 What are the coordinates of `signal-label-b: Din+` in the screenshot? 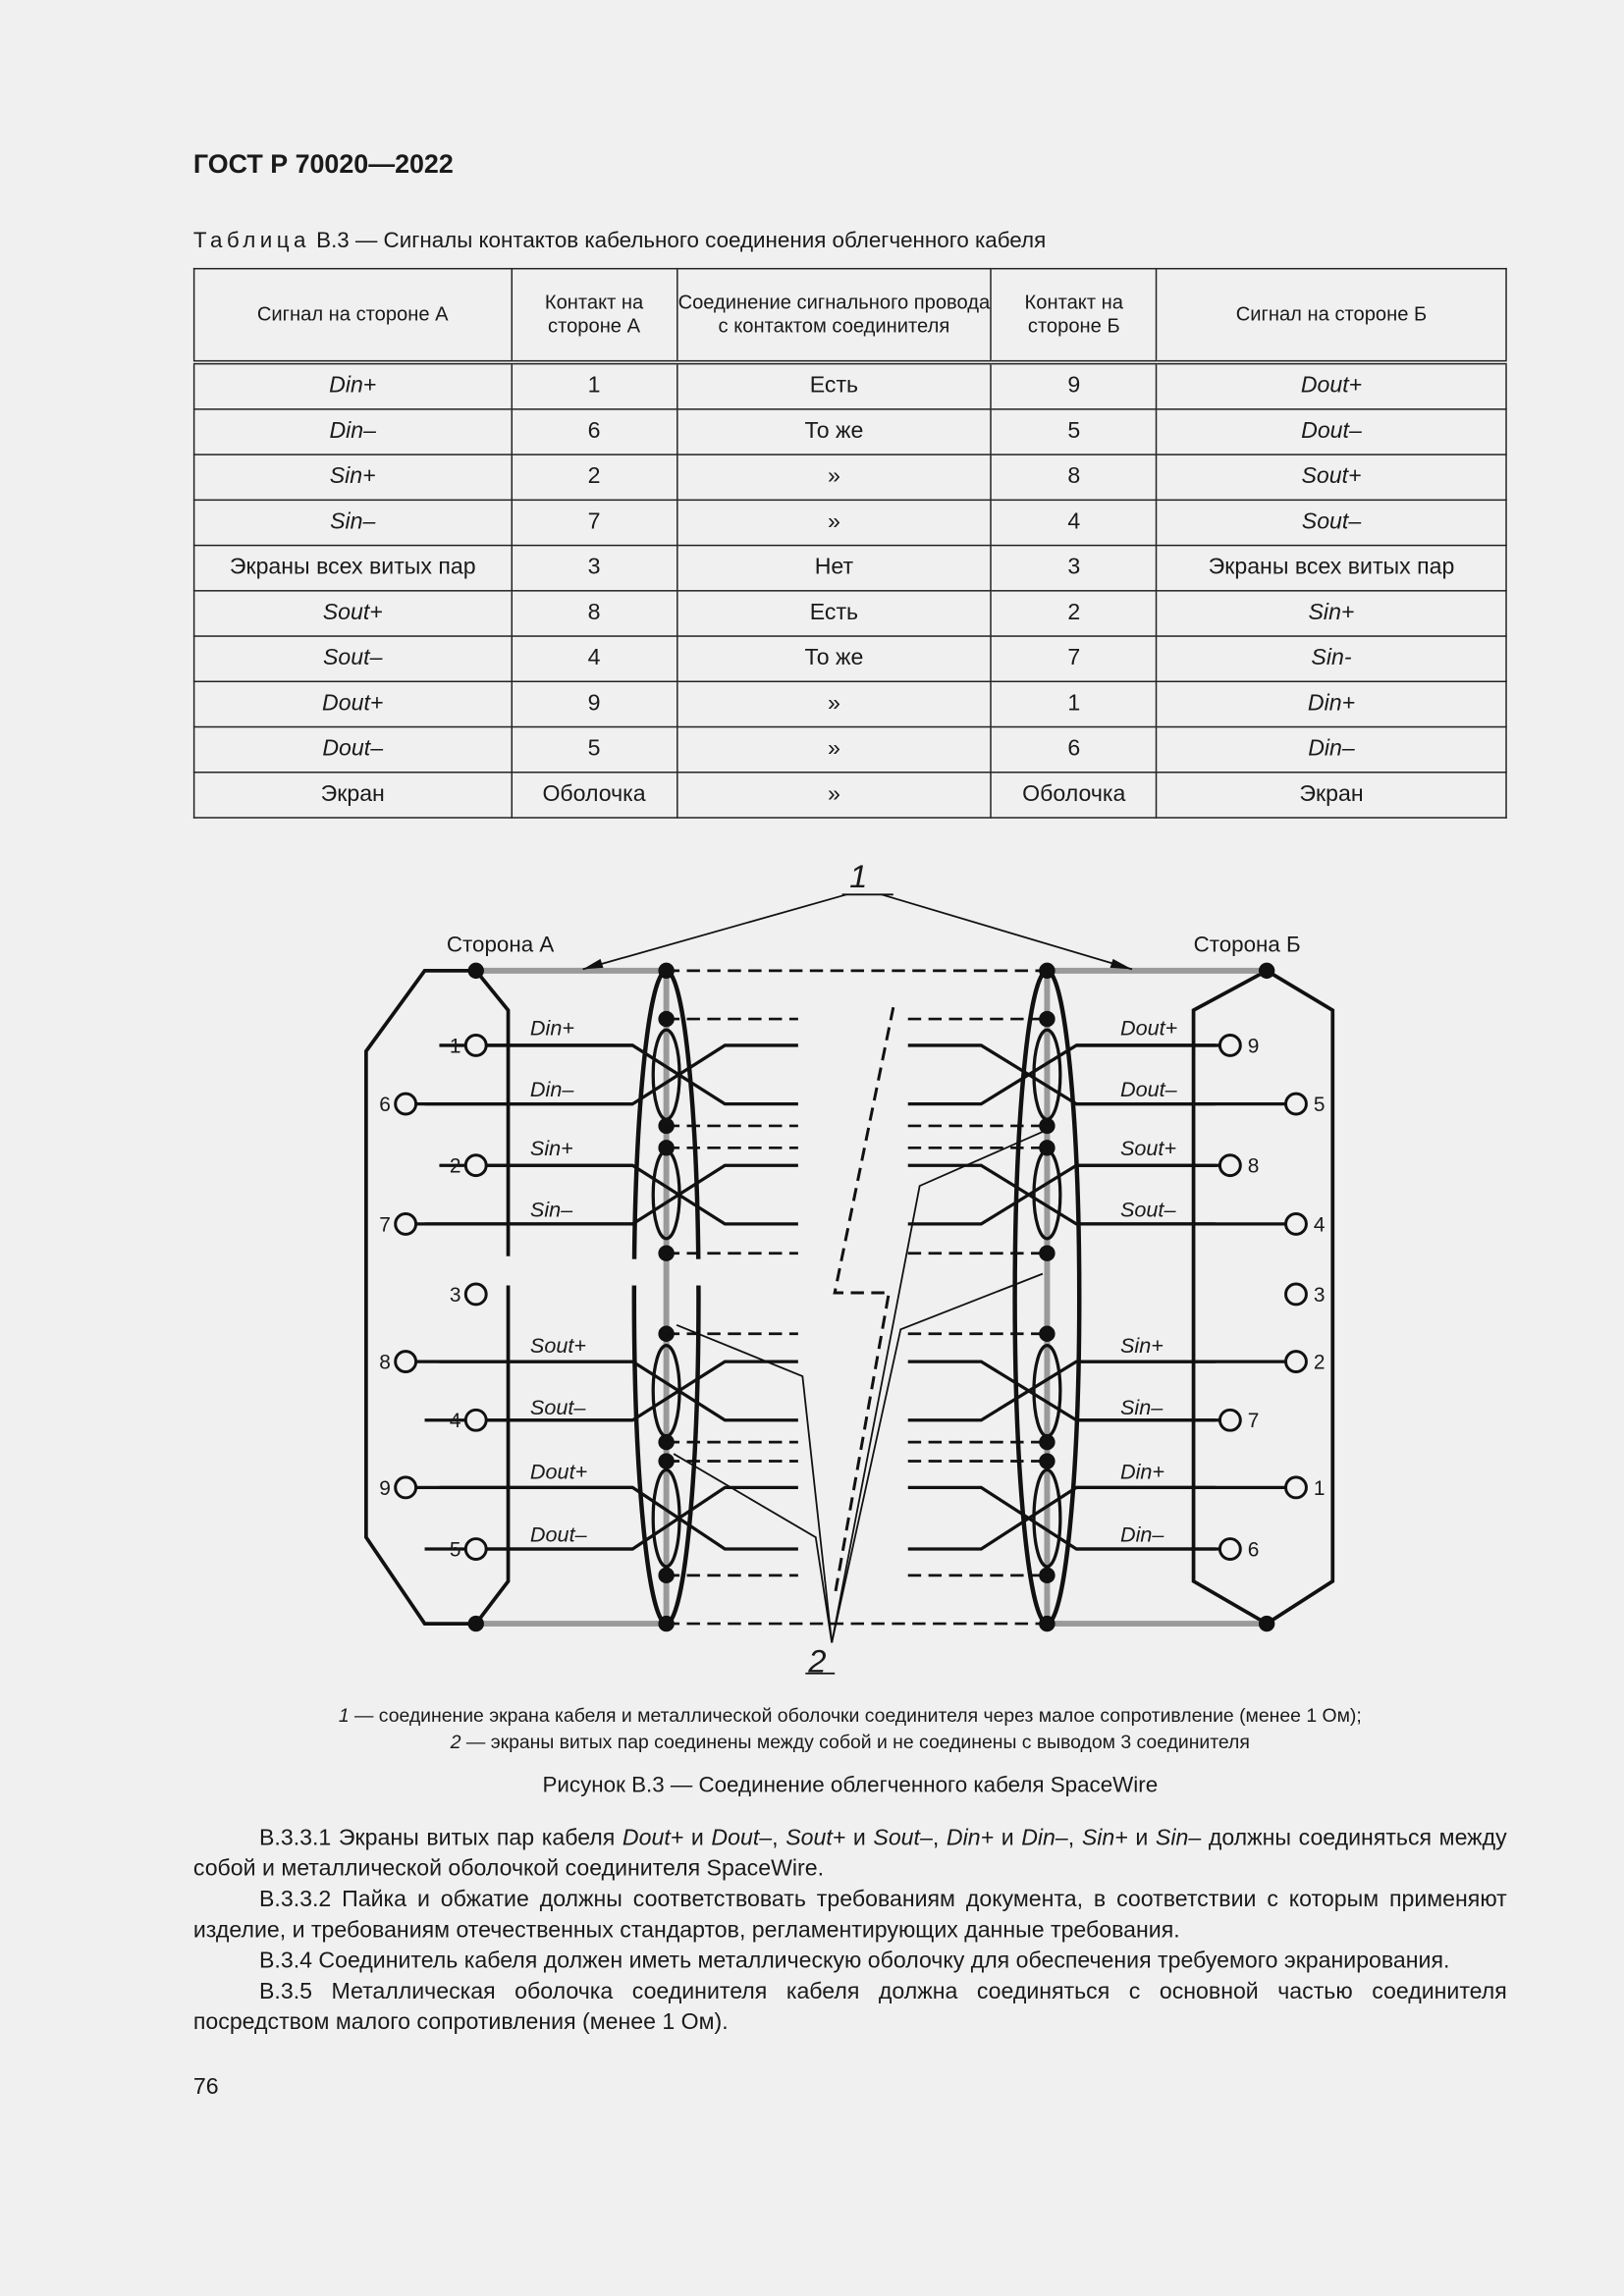 It's located at (1142, 1471).